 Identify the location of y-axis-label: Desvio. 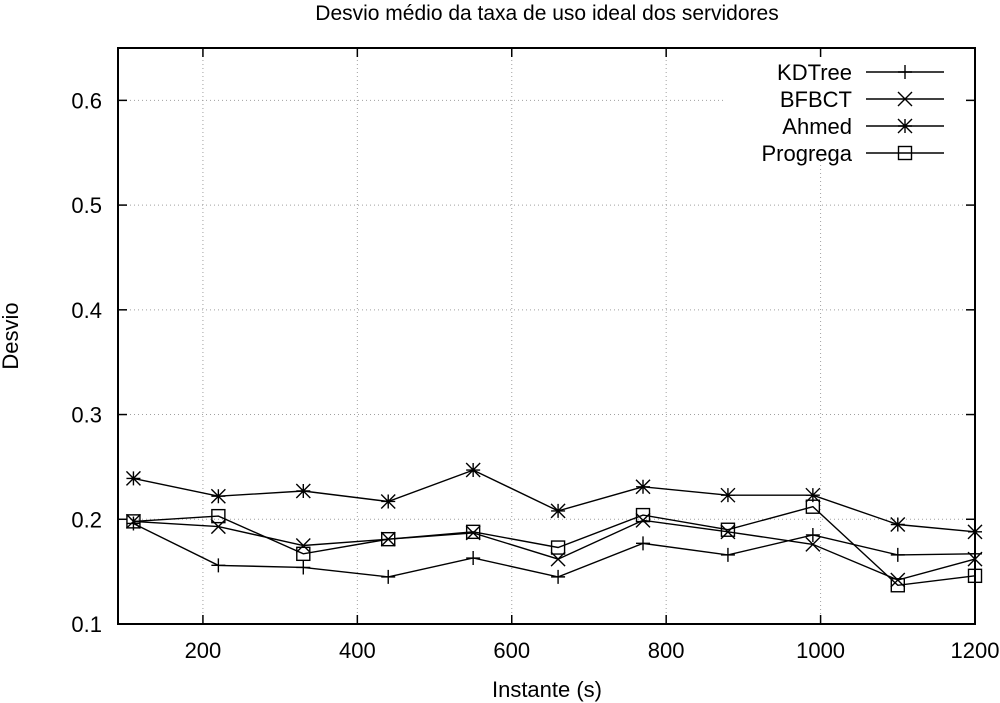
(11, 335).